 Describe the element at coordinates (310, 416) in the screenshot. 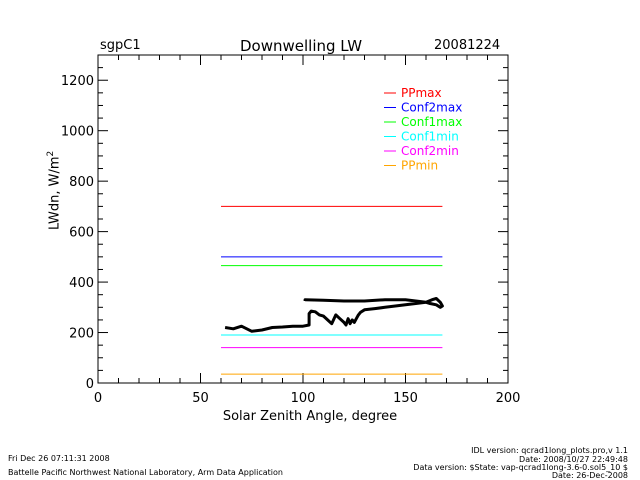

I see `x-axis-label: Solar Zenith Angle, degree` at that location.